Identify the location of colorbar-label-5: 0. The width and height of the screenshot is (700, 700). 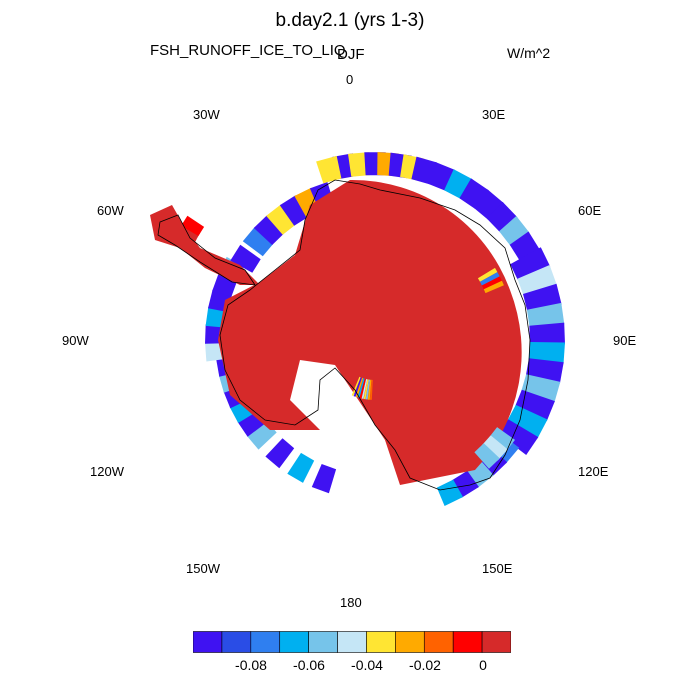
(483, 665).